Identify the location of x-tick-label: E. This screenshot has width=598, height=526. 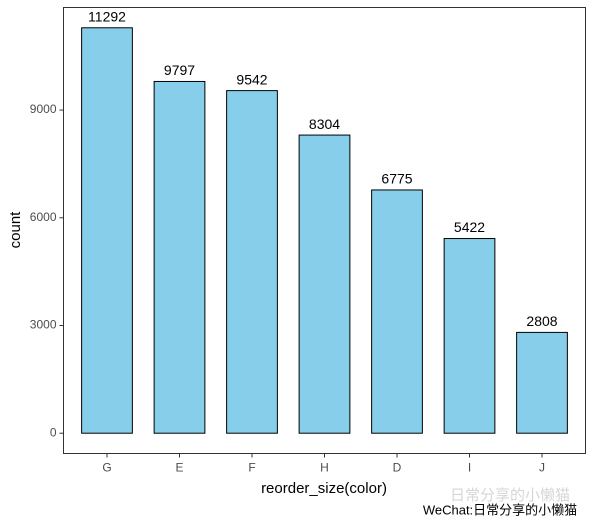
(179, 468).